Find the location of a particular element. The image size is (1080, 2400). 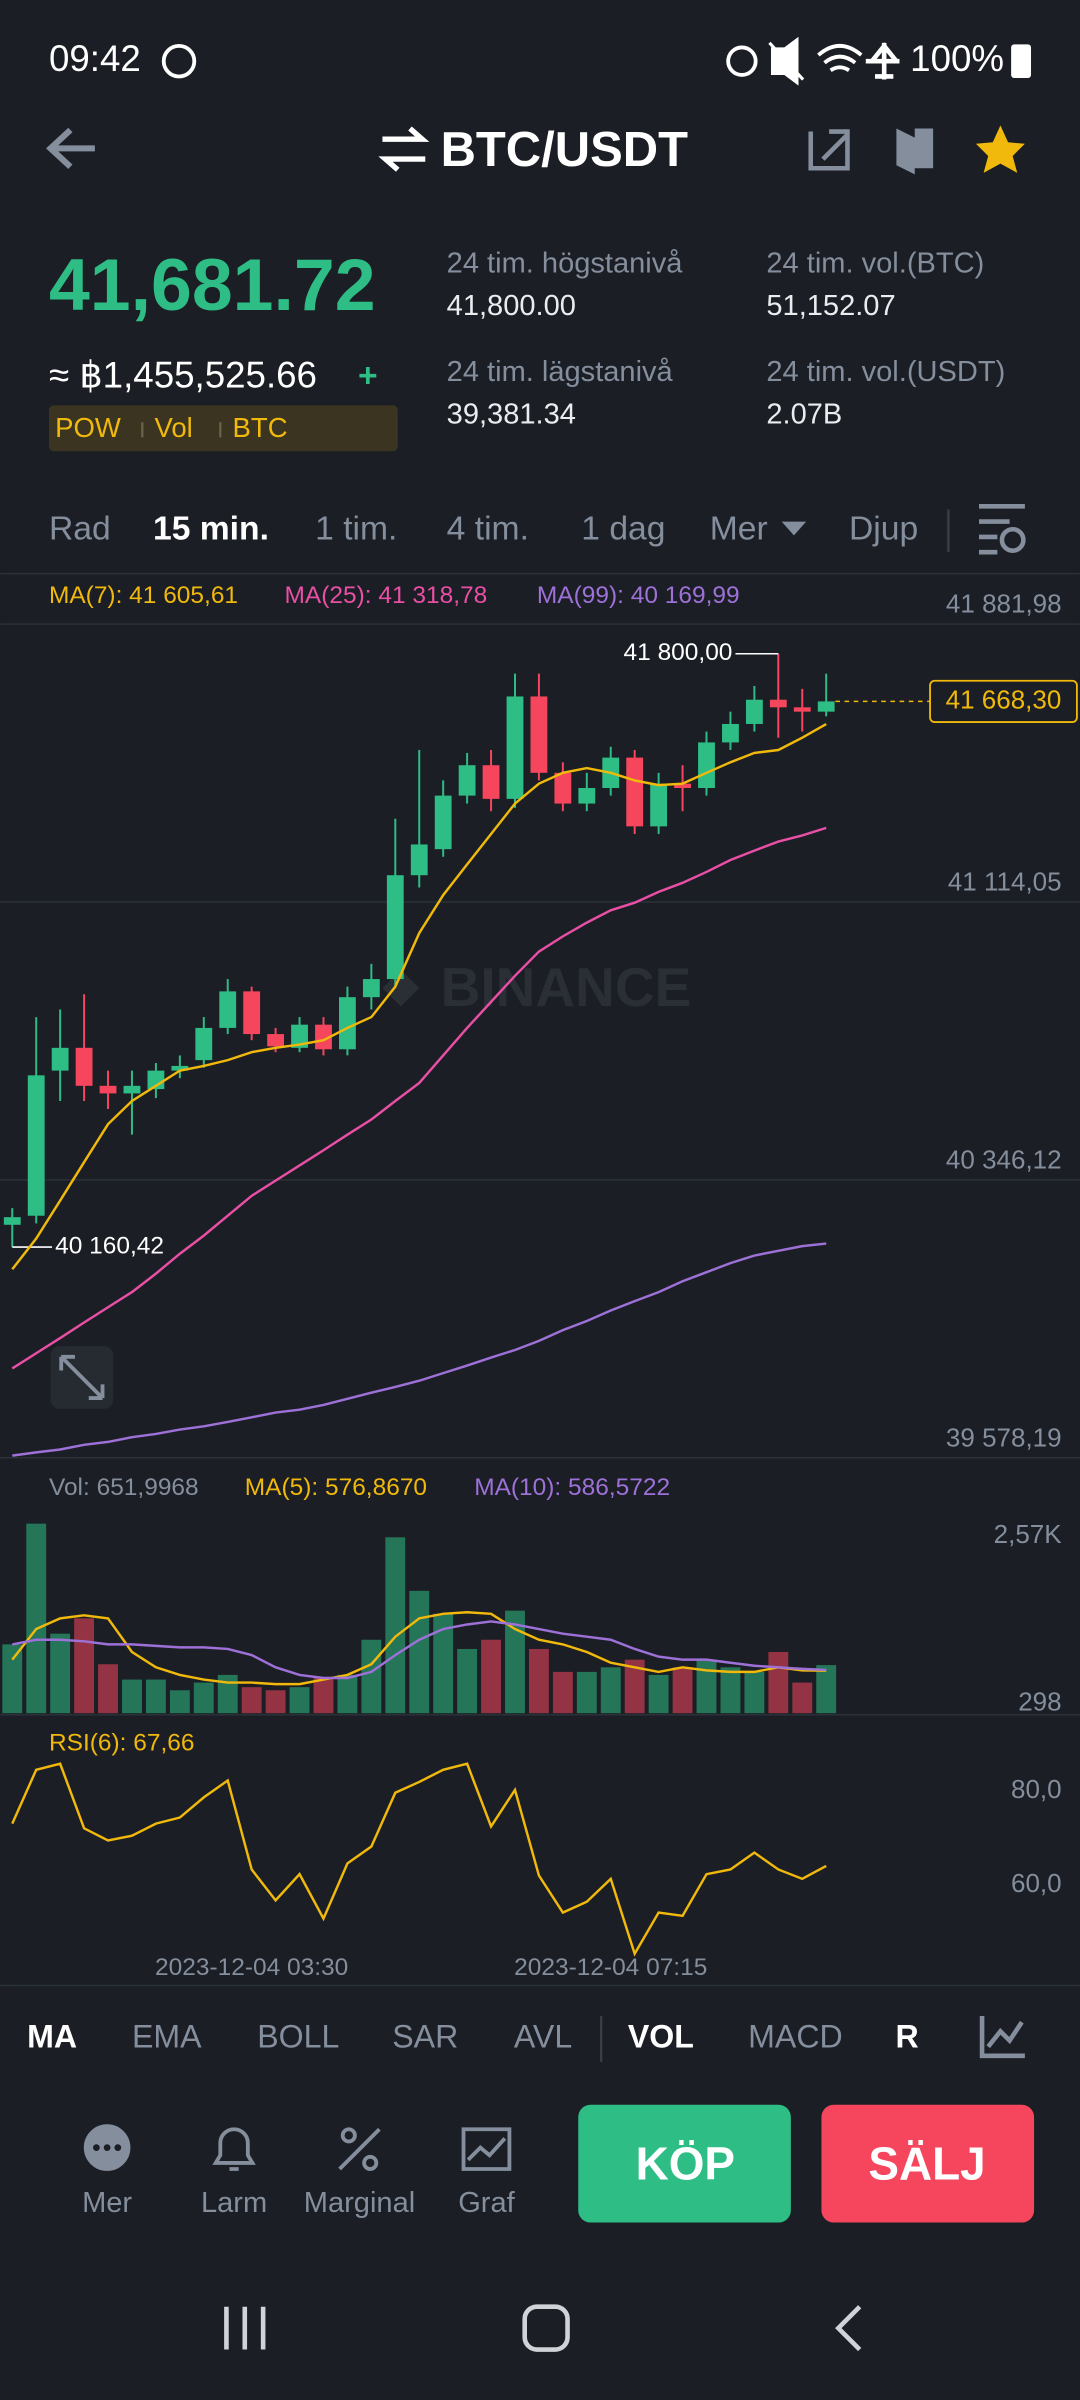

y-tick-label: 60,0 is located at coordinates (1036, 1883).